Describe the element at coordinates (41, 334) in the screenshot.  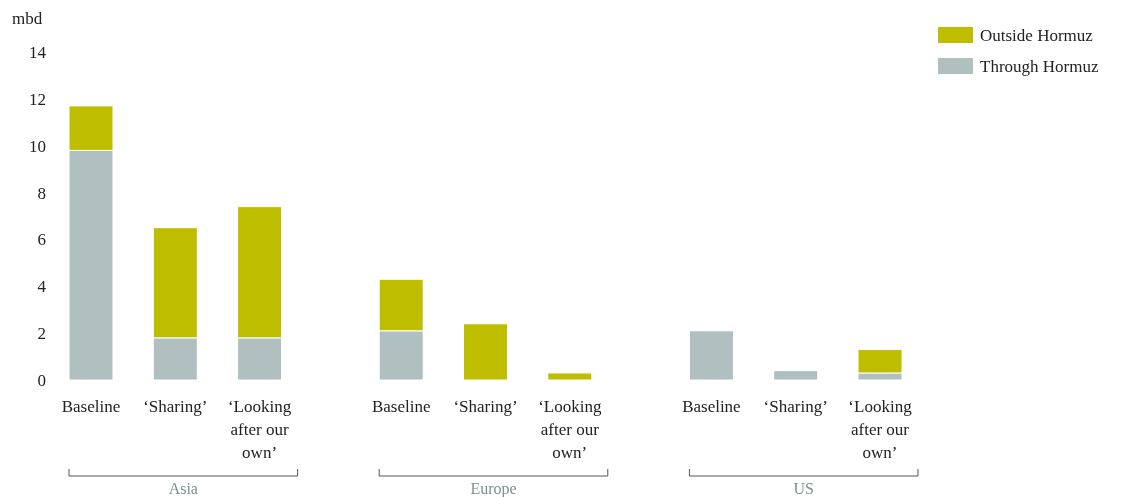
I see `y-tick-label: 2` at that location.